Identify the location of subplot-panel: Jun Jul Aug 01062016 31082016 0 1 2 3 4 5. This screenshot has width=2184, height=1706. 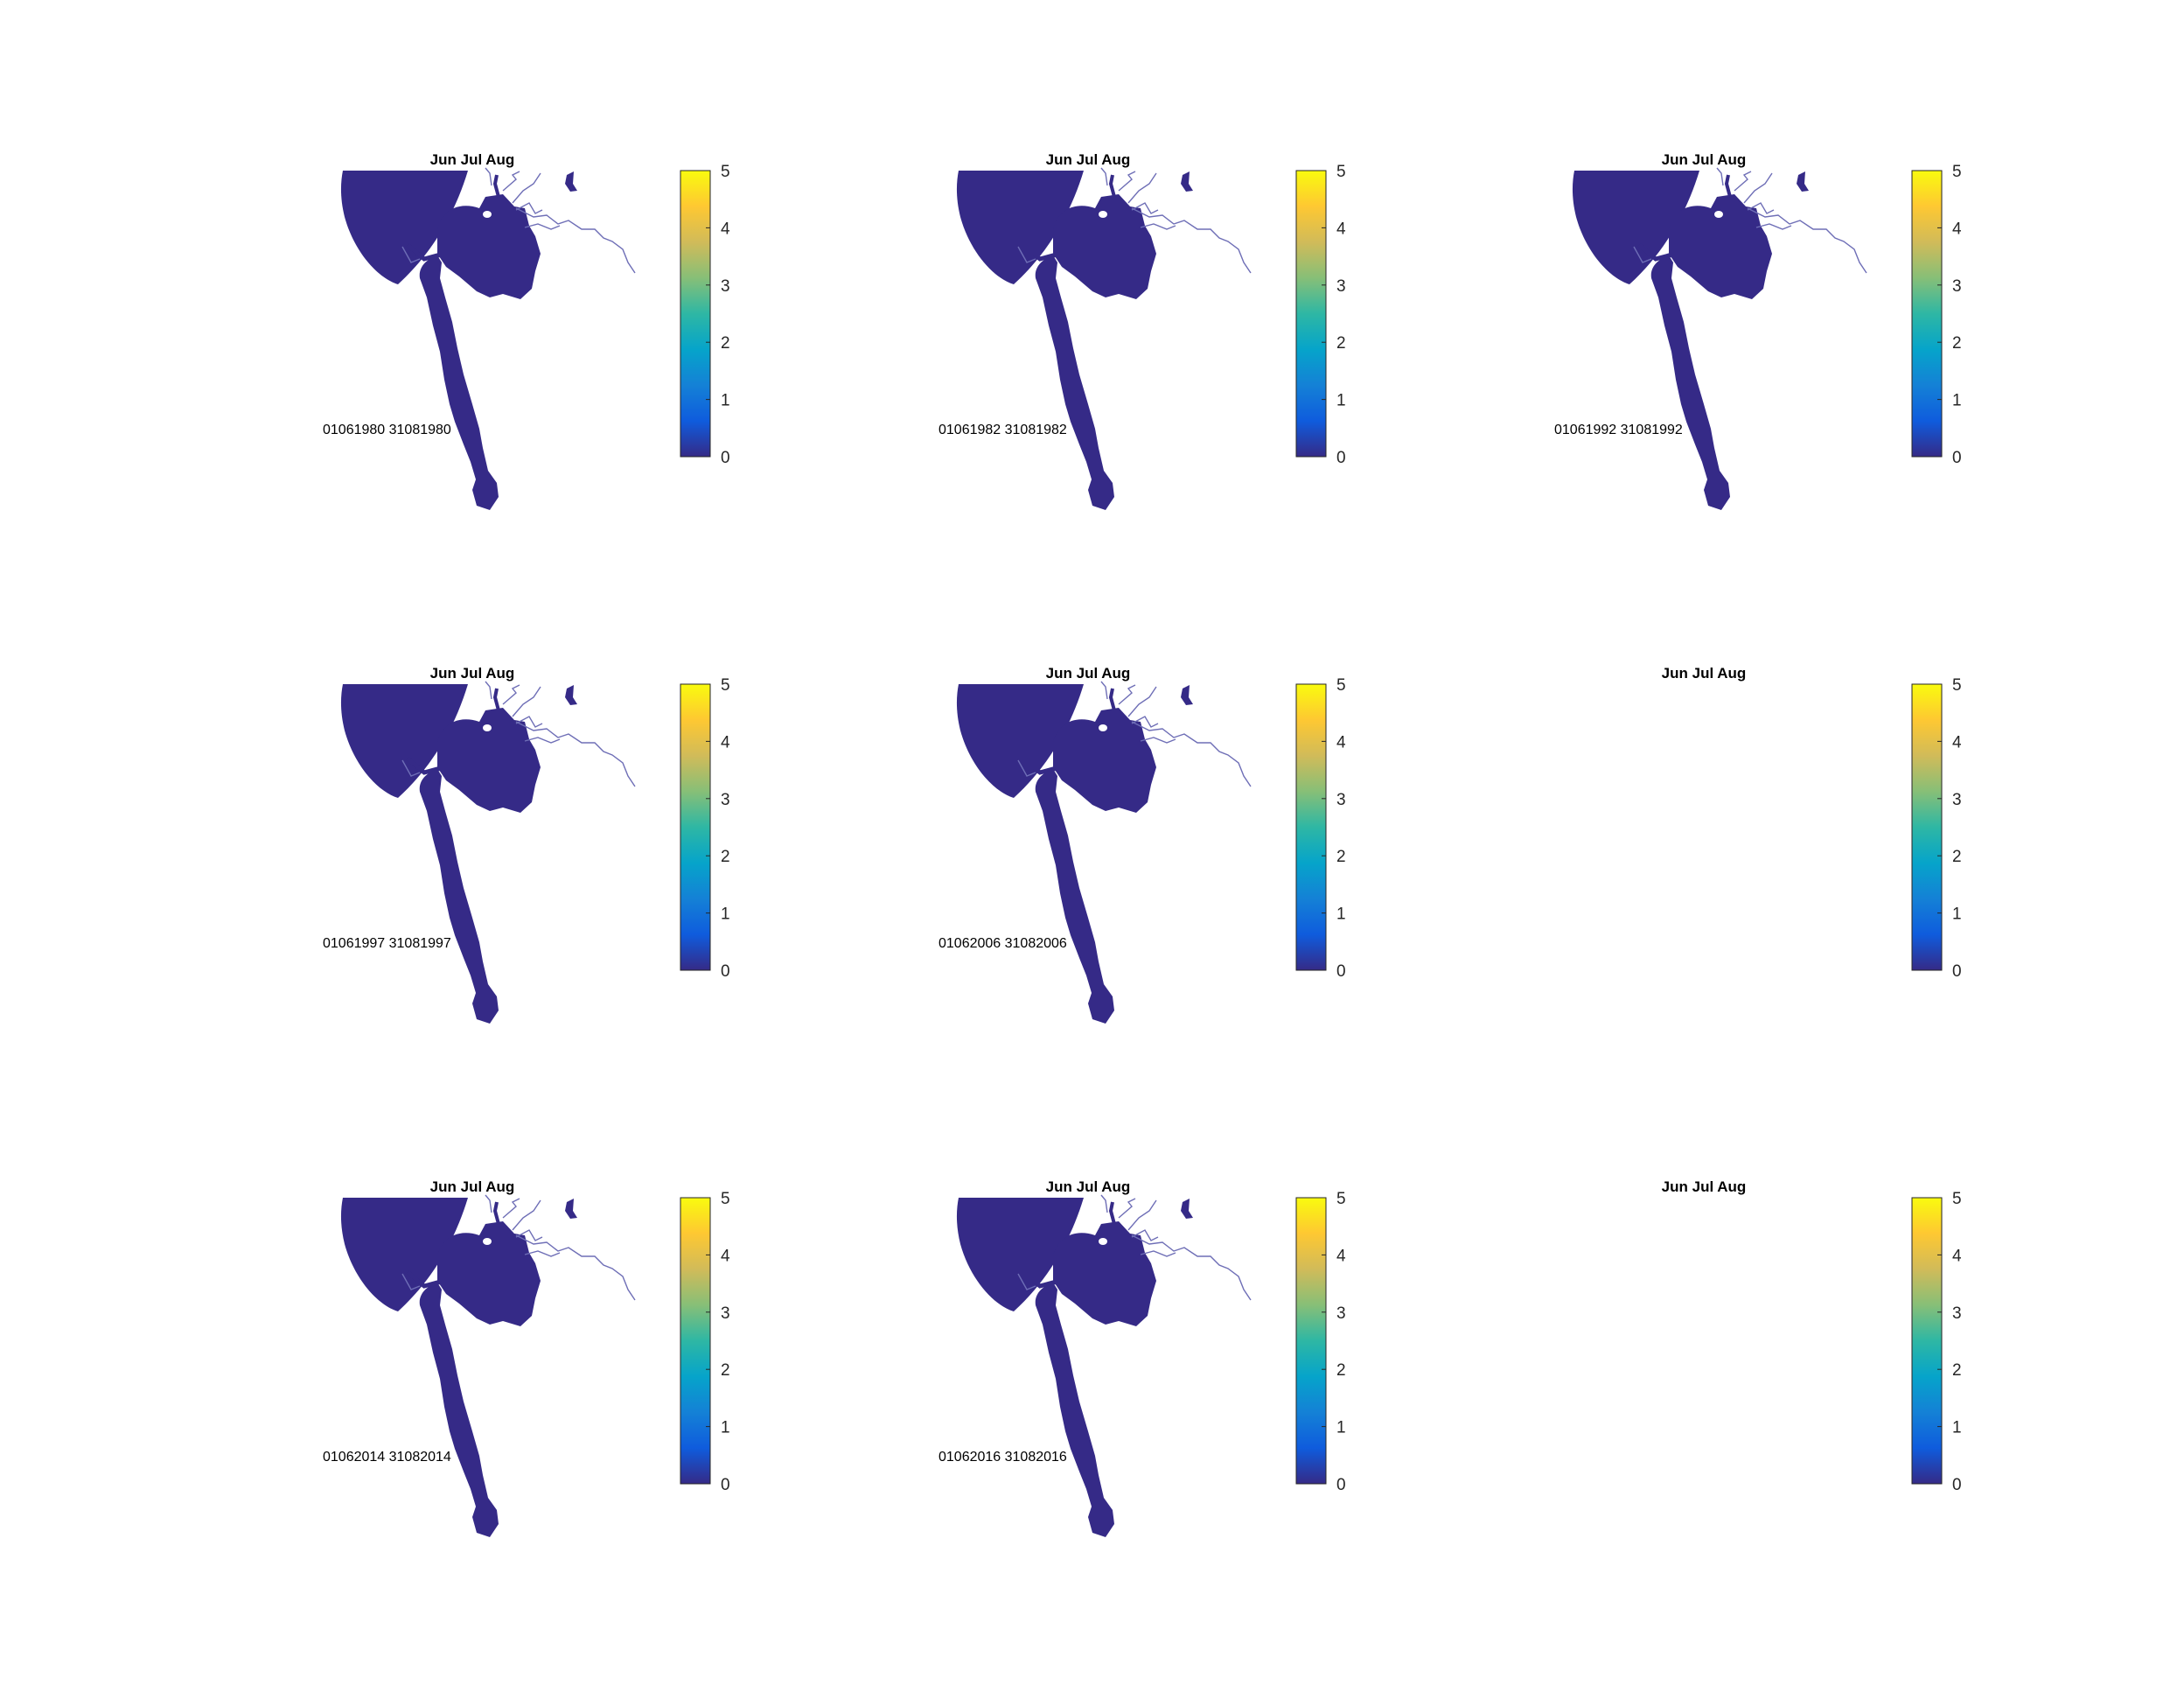
(1142, 1357).